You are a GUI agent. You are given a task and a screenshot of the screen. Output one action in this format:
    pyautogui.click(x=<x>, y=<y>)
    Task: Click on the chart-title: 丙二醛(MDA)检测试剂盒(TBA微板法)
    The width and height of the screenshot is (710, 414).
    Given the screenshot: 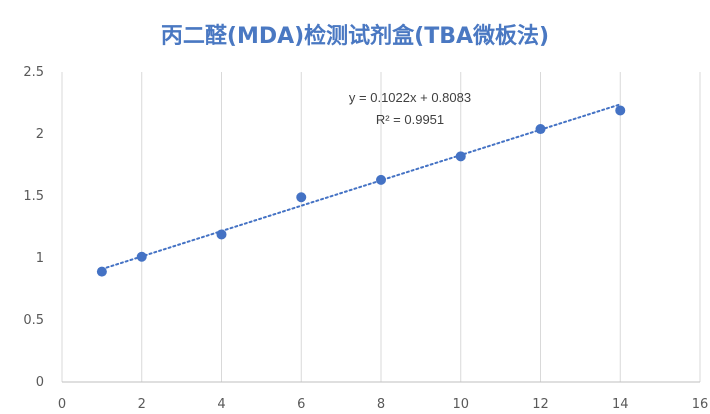 What is the action you would take?
    pyautogui.click(x=355, y=36)
    